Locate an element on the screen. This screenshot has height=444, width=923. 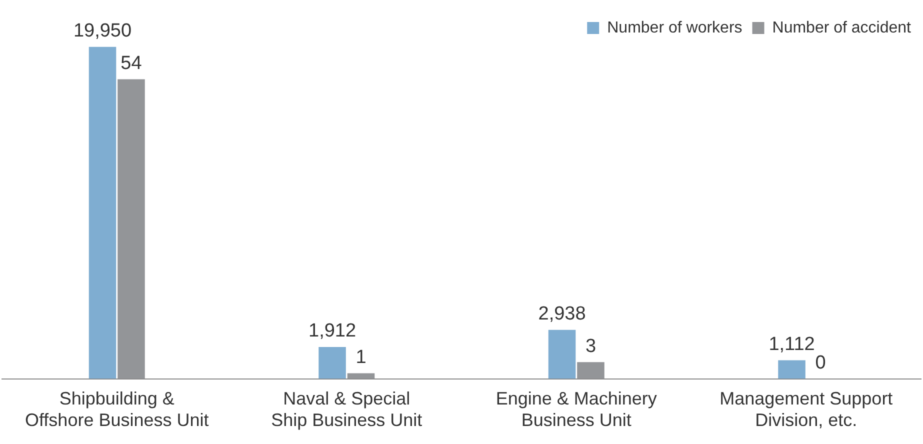
legend-label: Number of accident is located at coordinates (842, 27).